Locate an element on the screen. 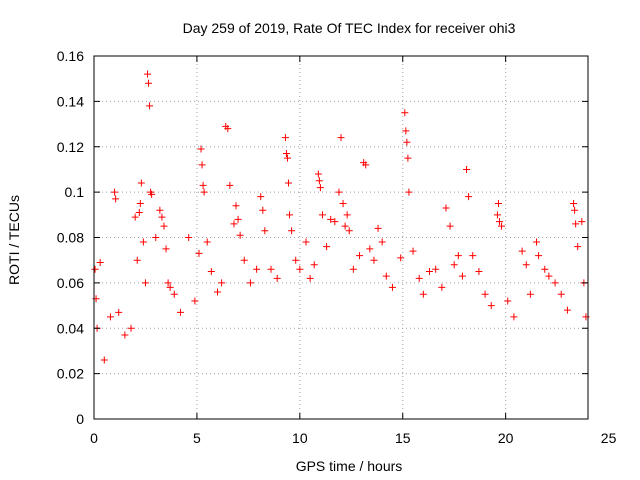  x-axis-label: GPS time / hours is located at coordinates (349, 466).